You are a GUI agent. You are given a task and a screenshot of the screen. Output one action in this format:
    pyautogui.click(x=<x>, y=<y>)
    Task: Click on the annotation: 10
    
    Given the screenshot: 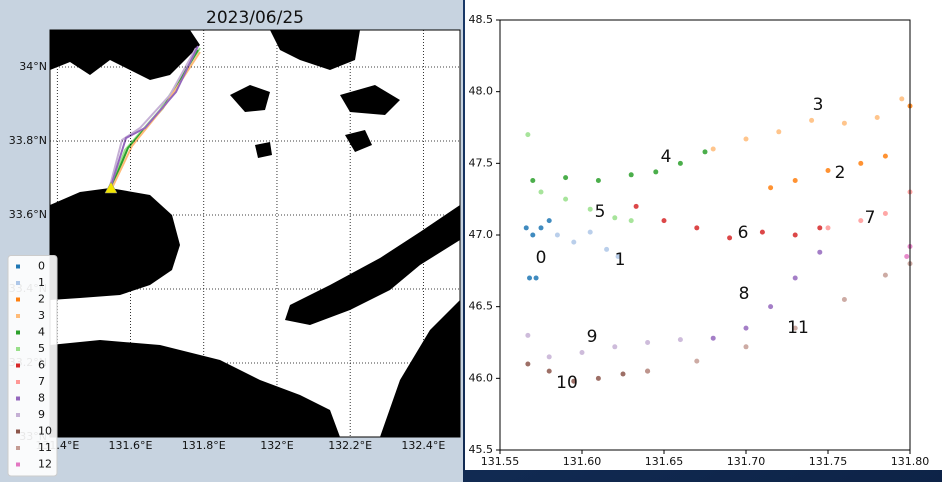 What is the action you would take?
    pyautogui.click(x=567, y=383)
    